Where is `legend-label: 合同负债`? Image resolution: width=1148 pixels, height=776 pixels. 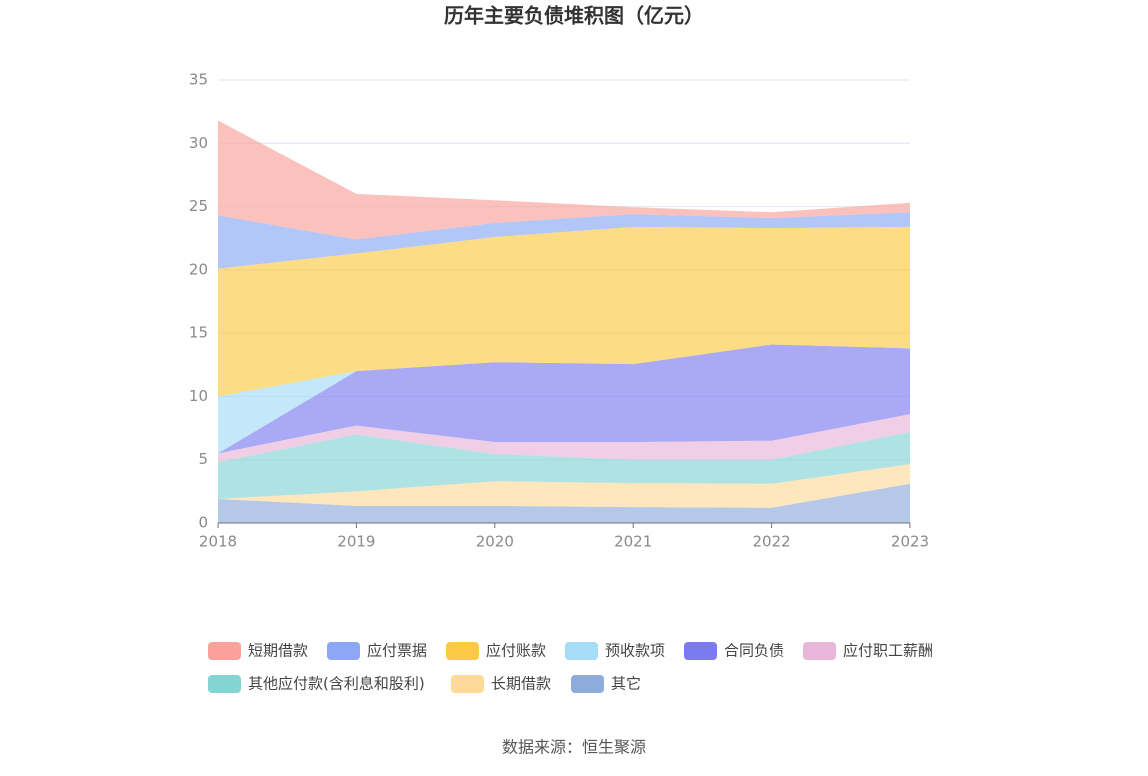
legend-label: 合同负债 is located at coordinates (754, 651).